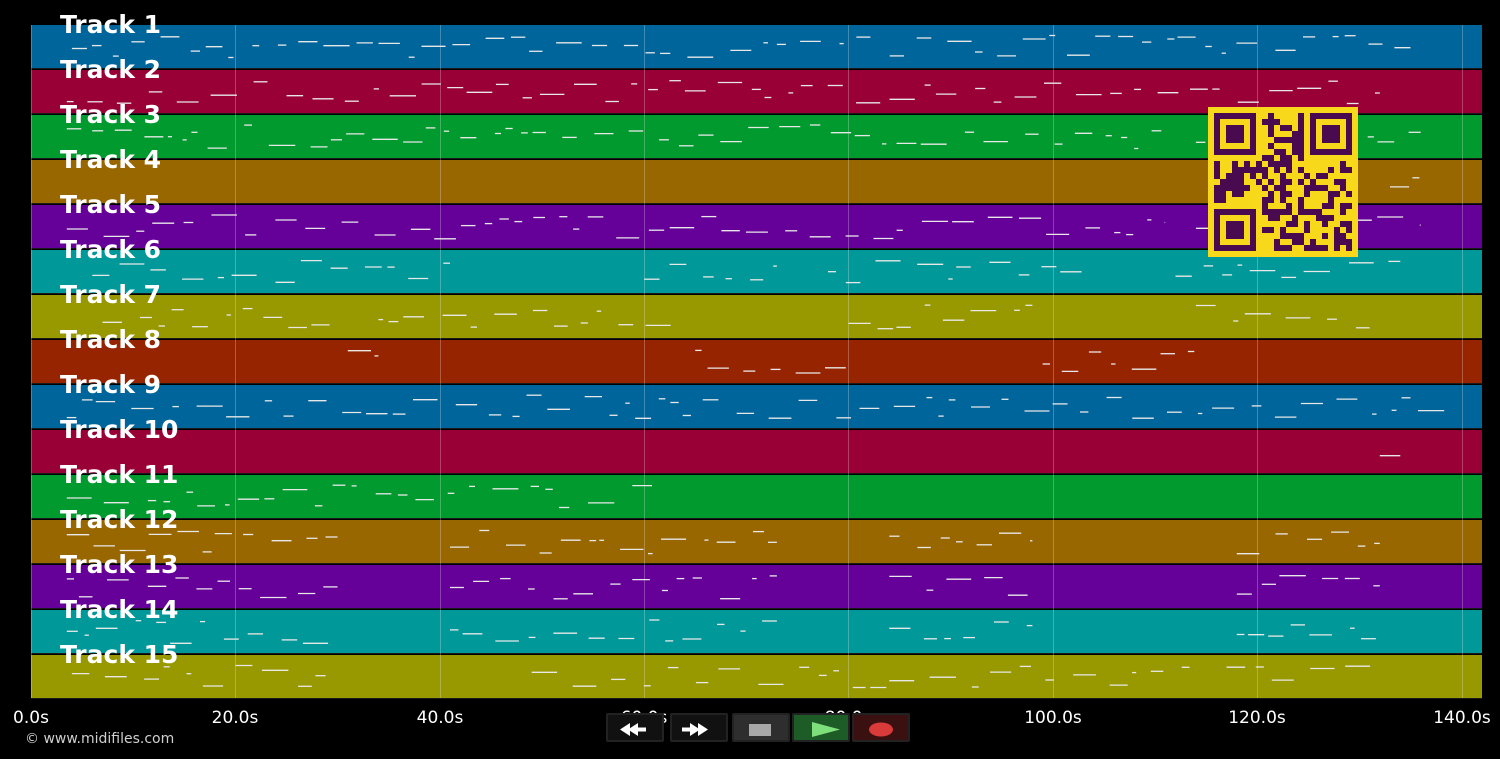  I want to click on tick-label: 20.0s, so click(235, 718).